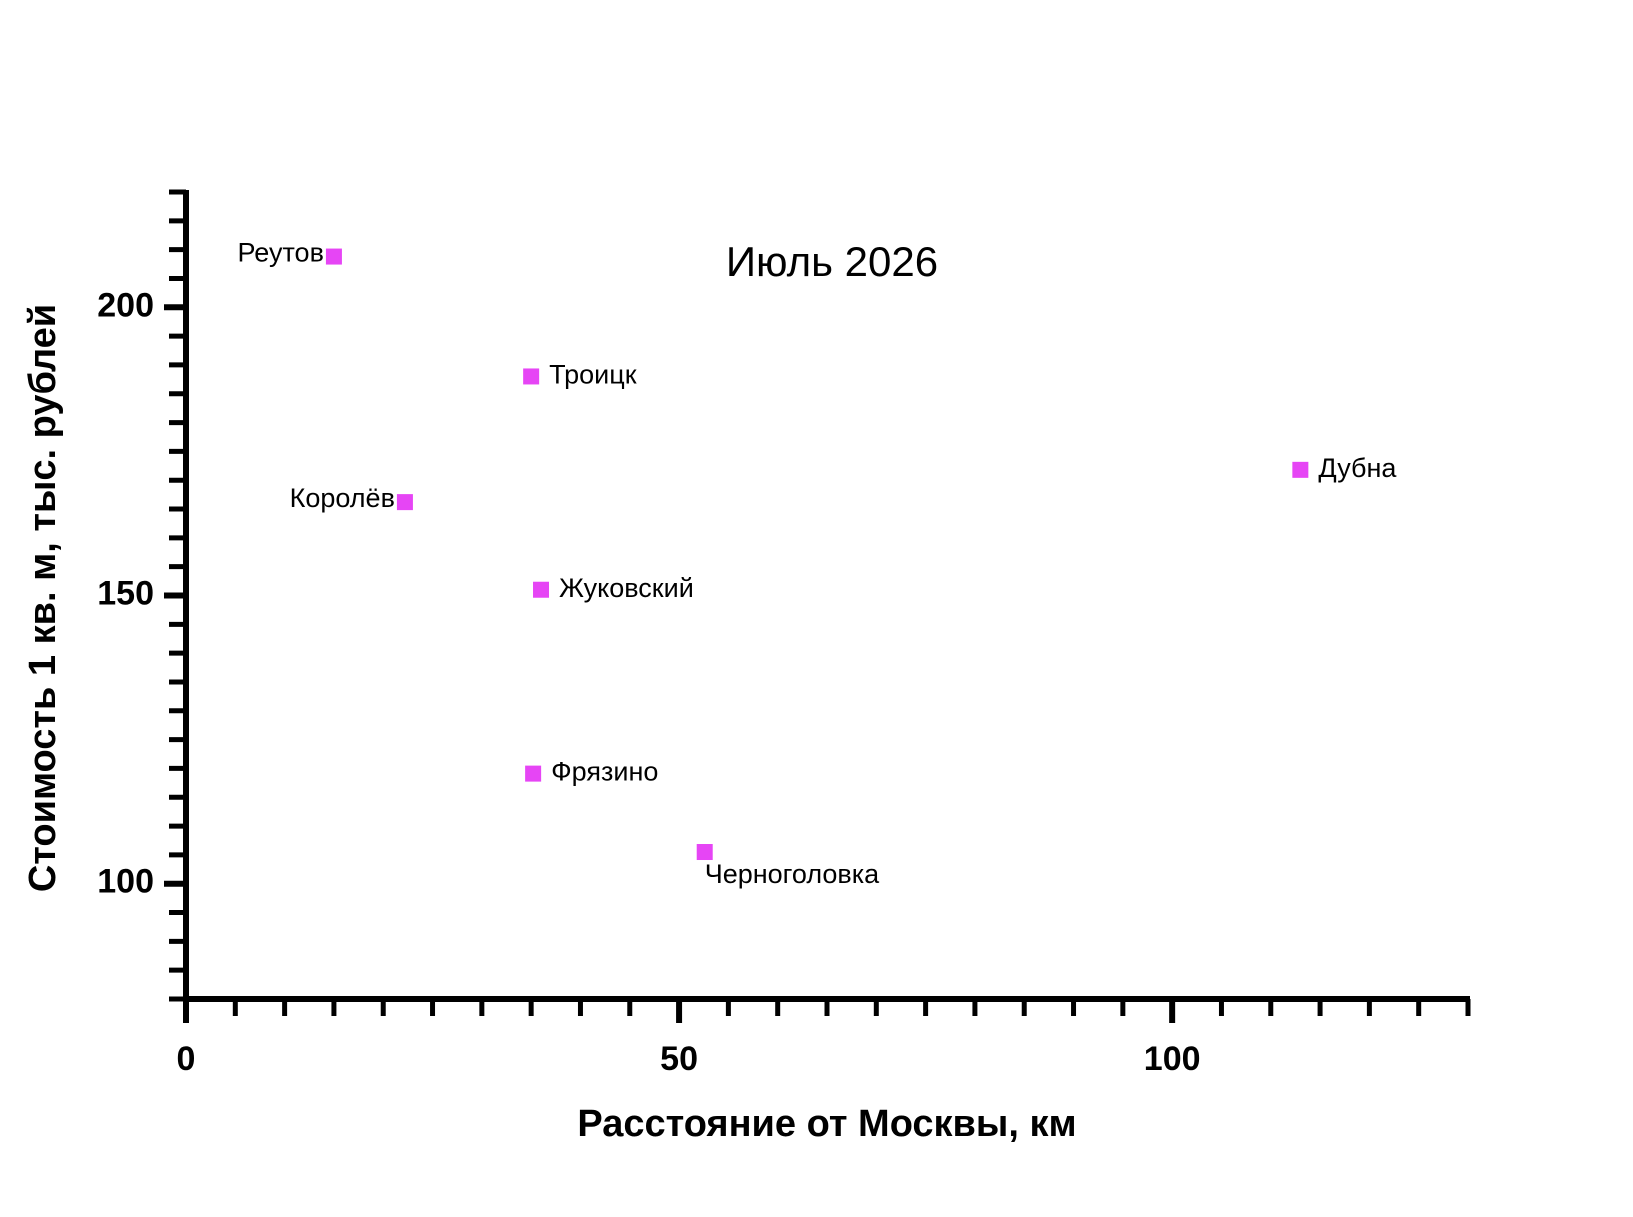 This screenshot has width=1633, height=1217. Describe the element at coordinates (792, 874) in the screenshot. I see `point-label: Черноголовка` at that location.